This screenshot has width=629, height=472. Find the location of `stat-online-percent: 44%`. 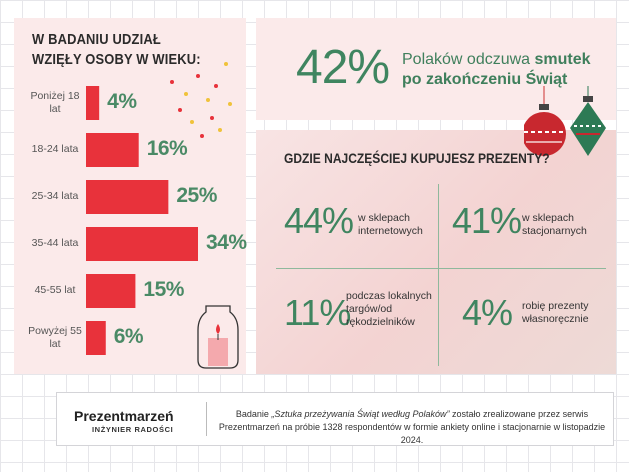

stat-online-percent: 44% is located at coordinates (319, 220).